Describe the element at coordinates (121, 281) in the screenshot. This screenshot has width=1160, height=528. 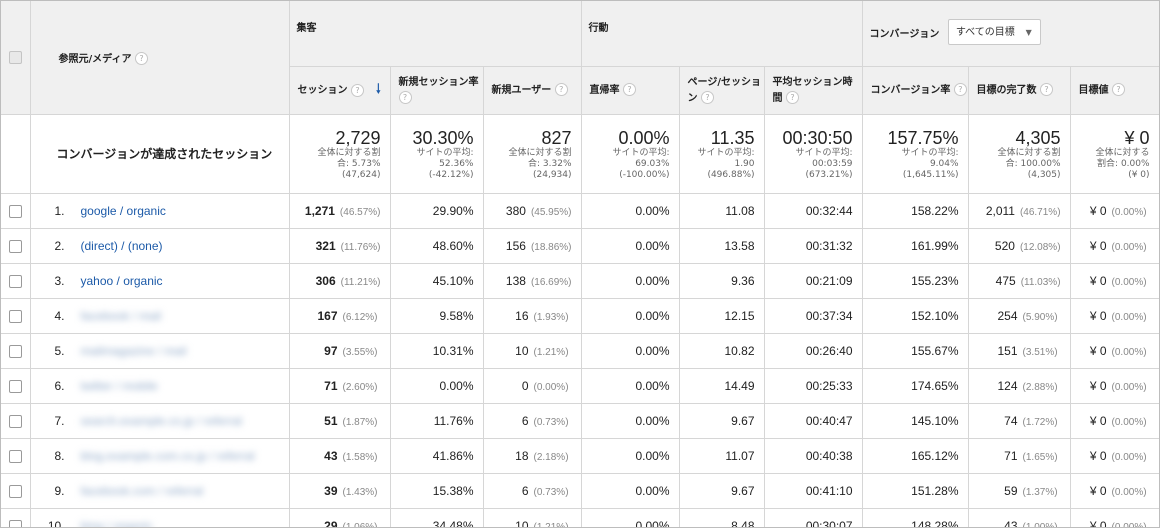
I see `source-medium-link: yahoo / organic` at that location.